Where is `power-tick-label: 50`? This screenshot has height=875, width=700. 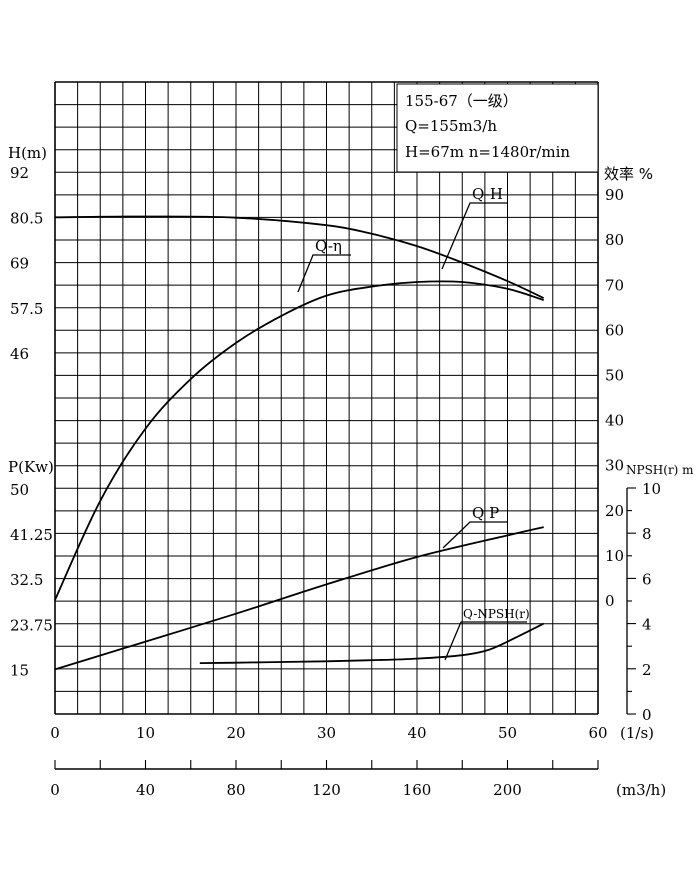
power-tick-label: 50 is located at coordinates (19, 490).